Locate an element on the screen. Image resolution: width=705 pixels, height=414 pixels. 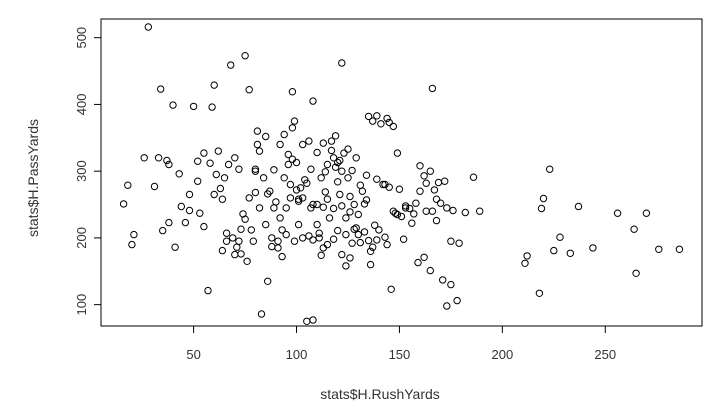
x-tick-label: 250 is located at coordinates (605, 354).